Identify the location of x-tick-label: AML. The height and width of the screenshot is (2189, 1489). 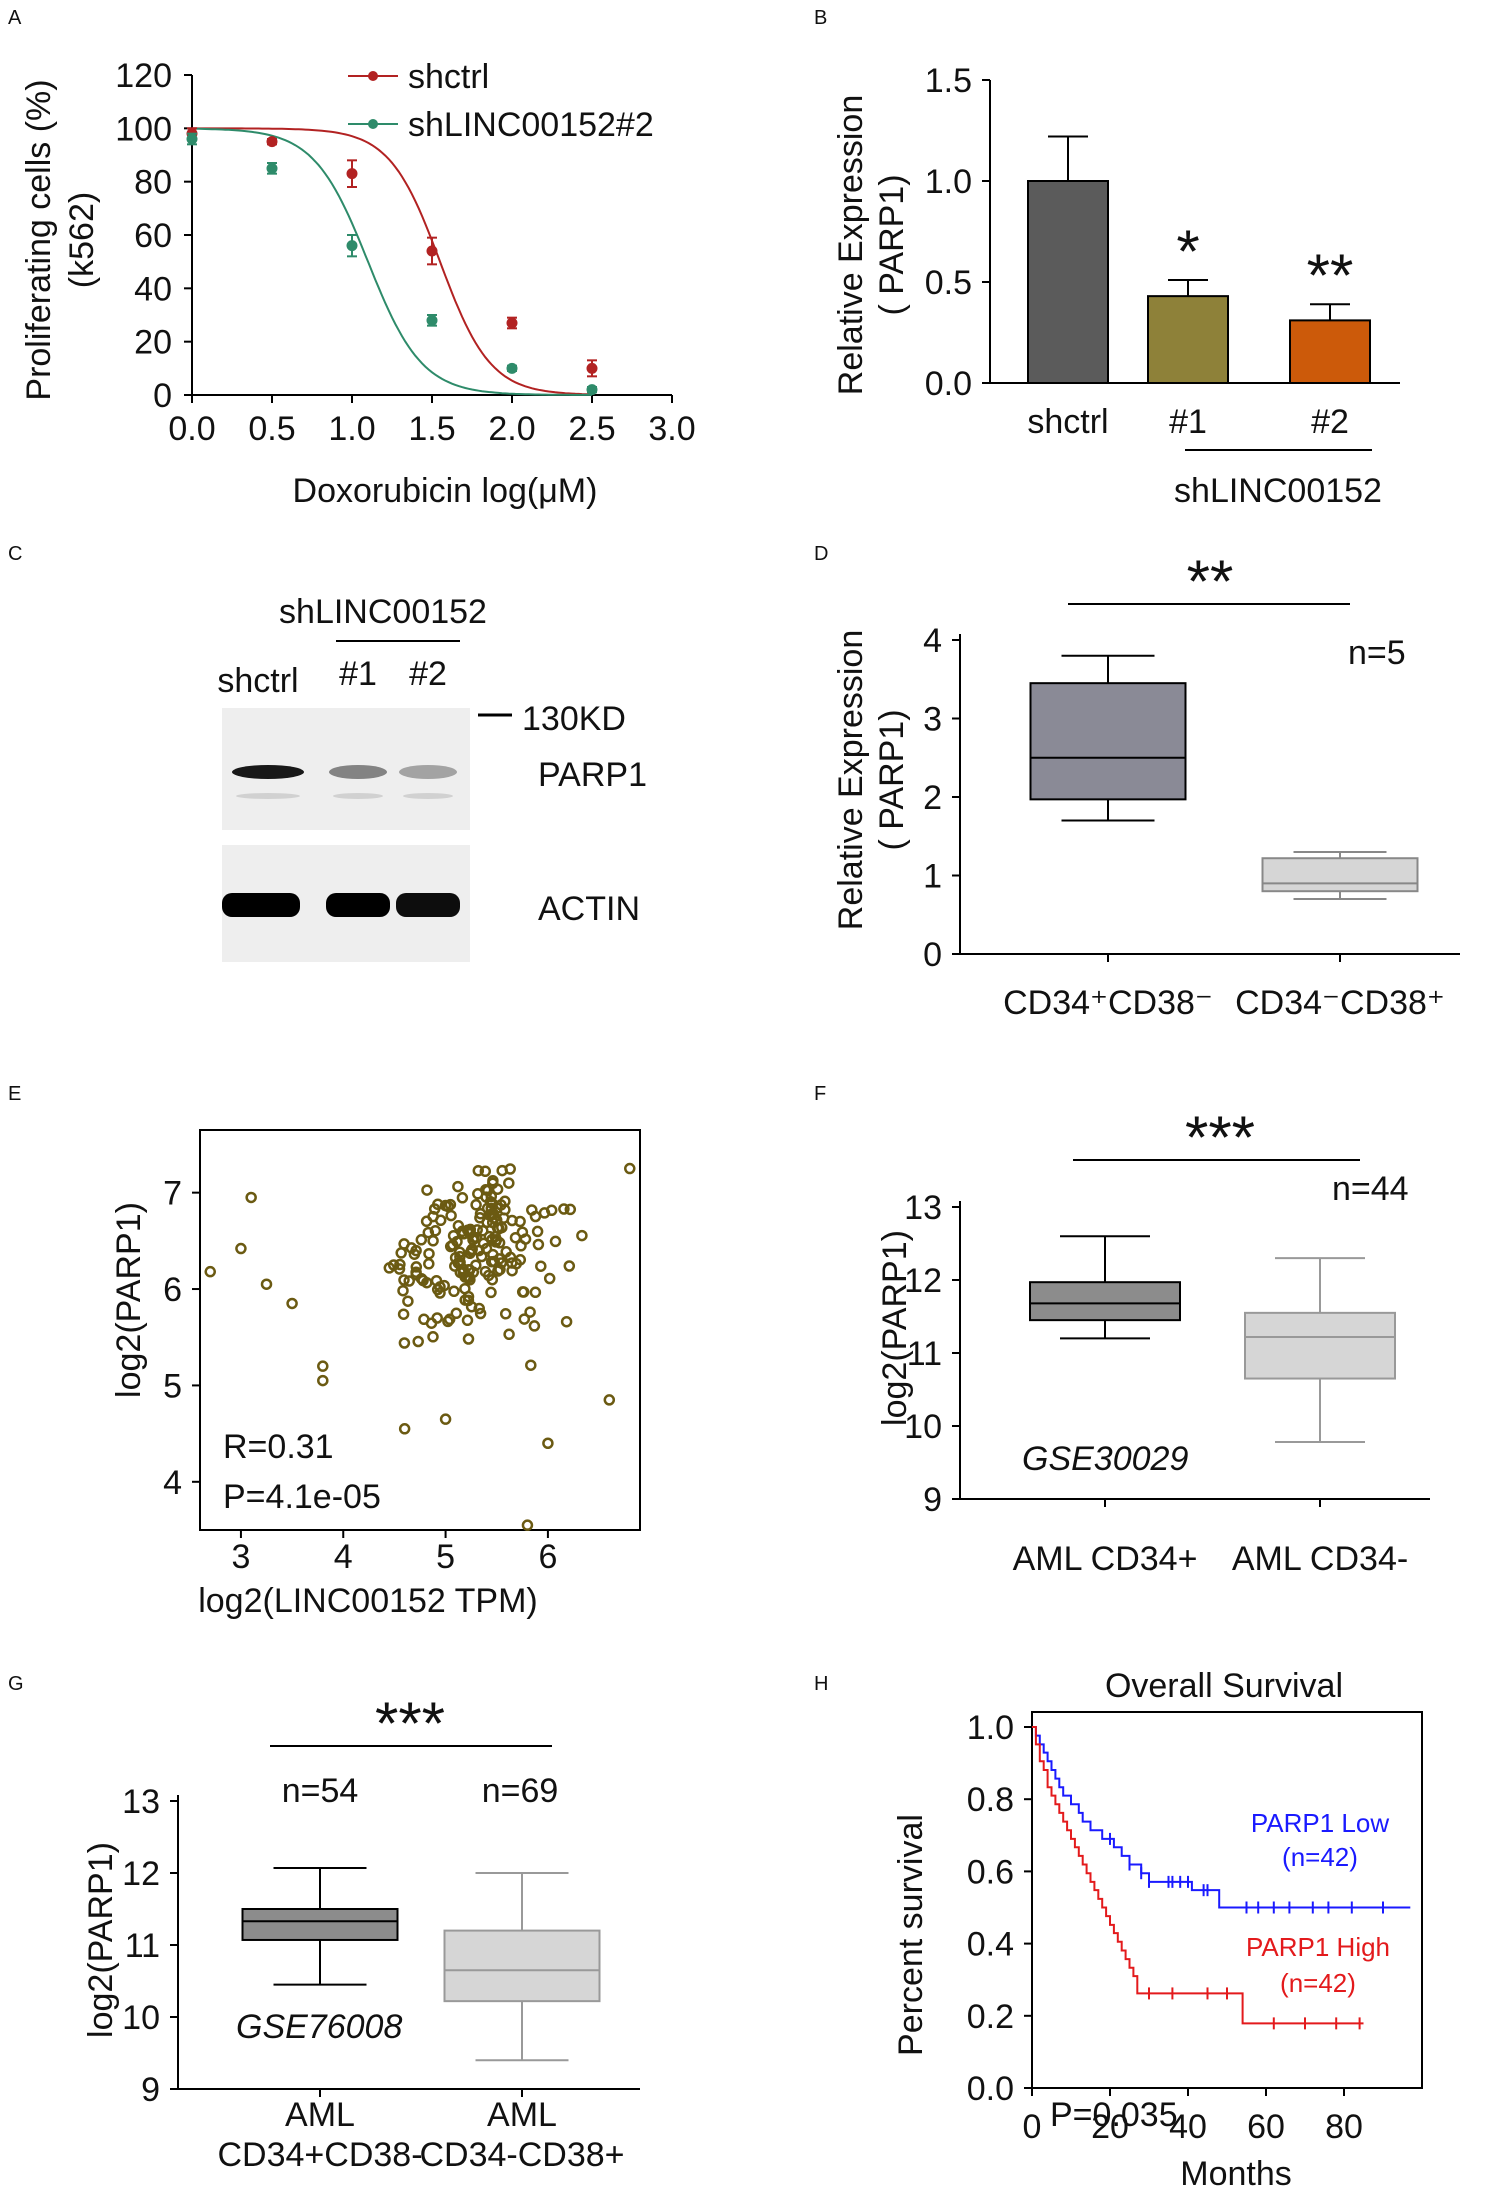
(320, 2115).